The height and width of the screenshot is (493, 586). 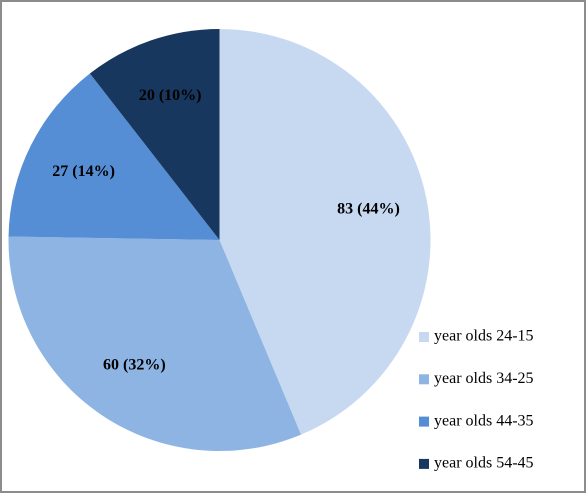 What do you see at coordinates (484, 420) in the screenshot?
I see `legend-label: year olds 44-35` at bounding box center [484, 420].